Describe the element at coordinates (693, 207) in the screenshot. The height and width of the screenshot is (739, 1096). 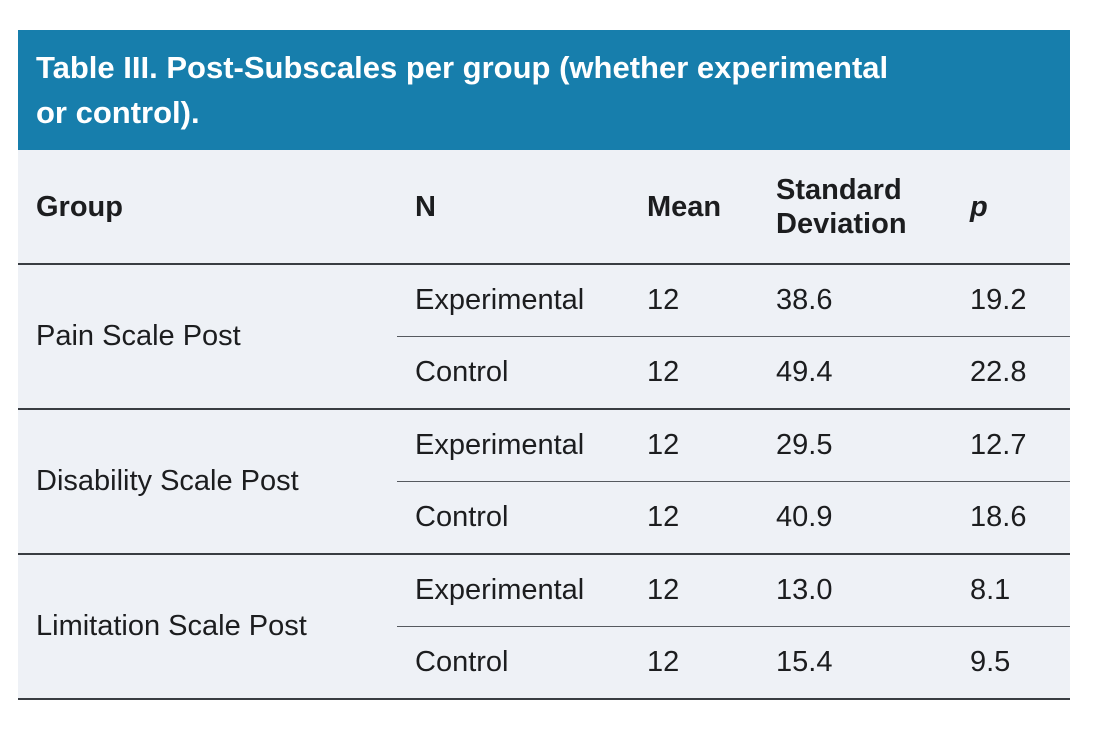
I see `col-header-mean: Mean` at that location.